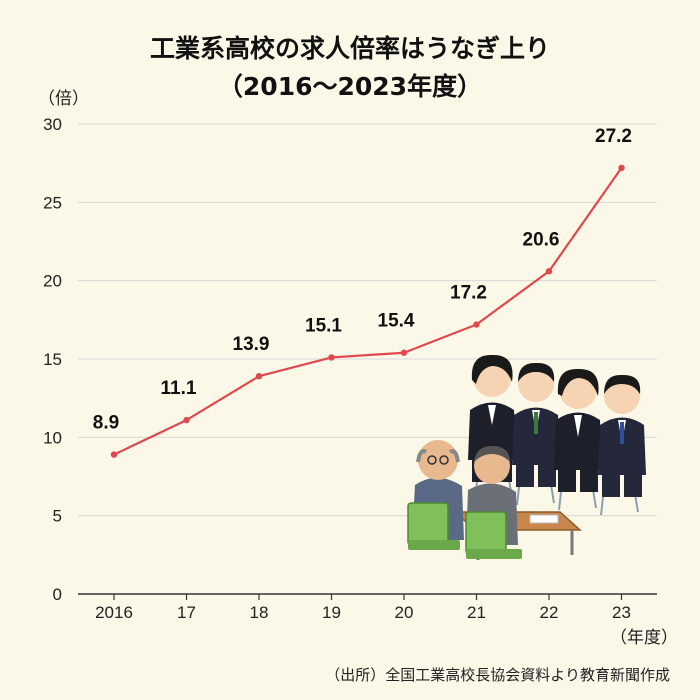  What do you see at coordinates (52, 437) in the screenshot?
I see `y-tick-label-10: 10` at bounding box center [52, 437].